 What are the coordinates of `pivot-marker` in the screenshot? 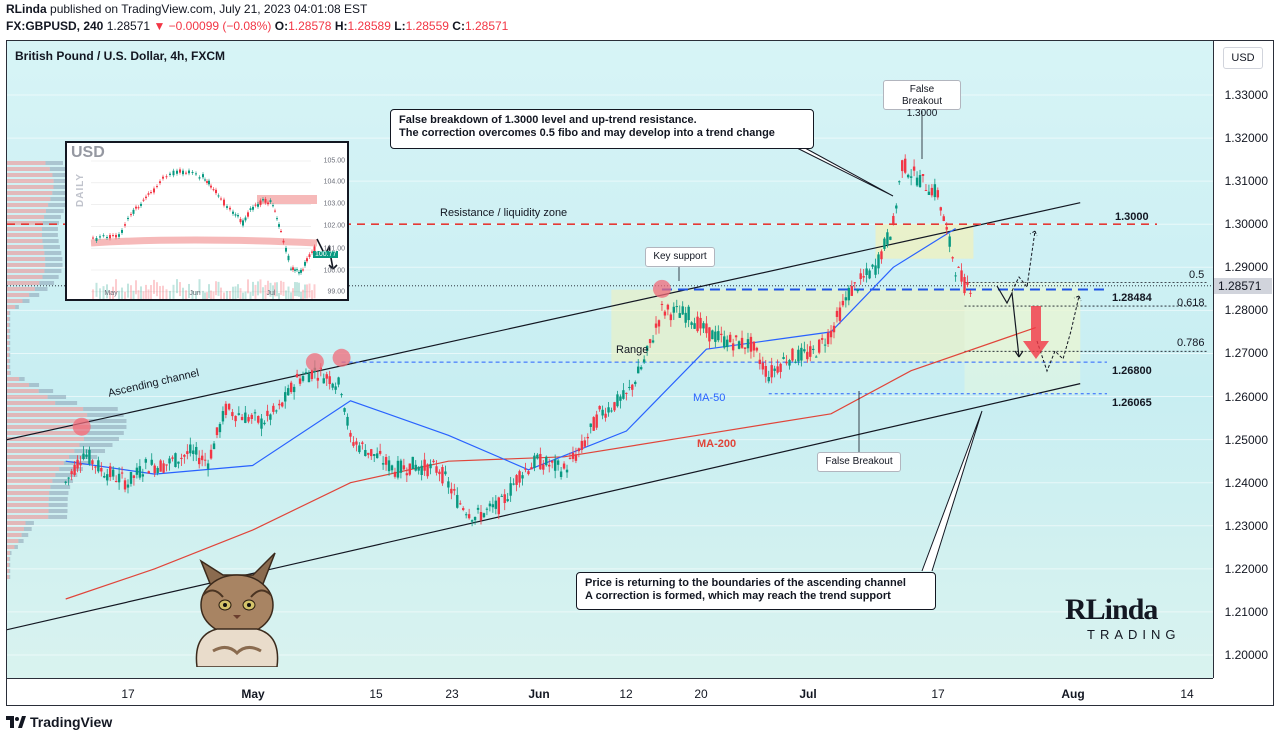 It's located at (81, 426).